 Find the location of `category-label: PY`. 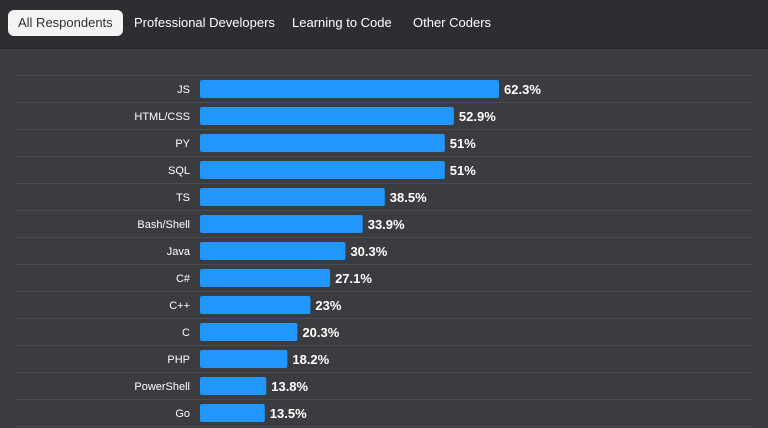

category-label: PY is located at coordinates (182, 144).